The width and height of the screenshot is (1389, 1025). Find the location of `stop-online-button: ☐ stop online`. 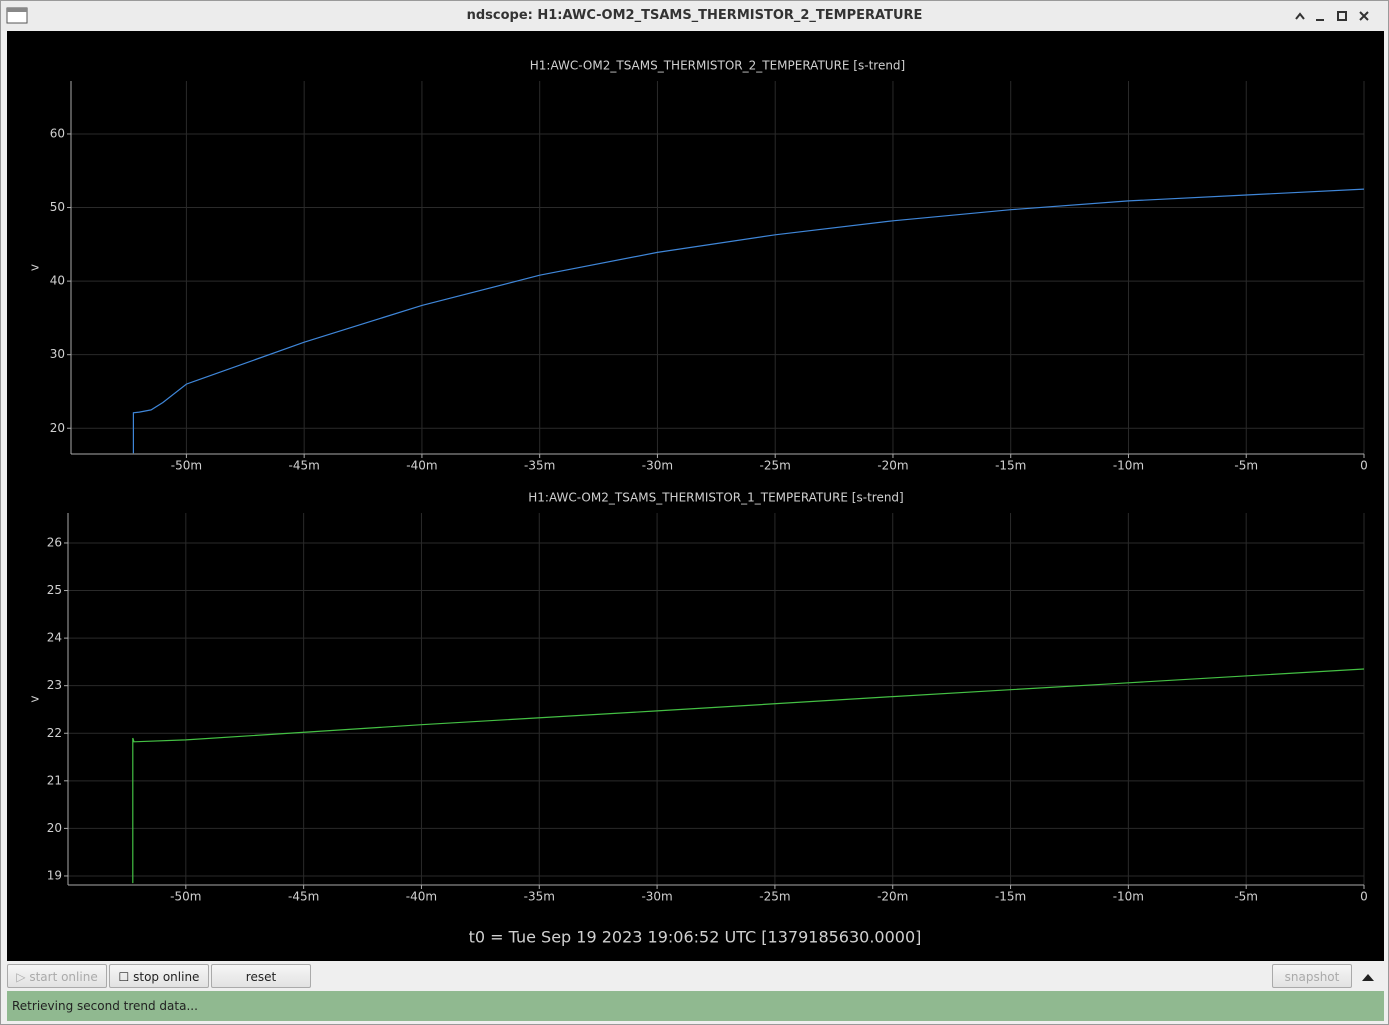

stop-online-button: ☐ stop online is located at coordinates (159, 976).